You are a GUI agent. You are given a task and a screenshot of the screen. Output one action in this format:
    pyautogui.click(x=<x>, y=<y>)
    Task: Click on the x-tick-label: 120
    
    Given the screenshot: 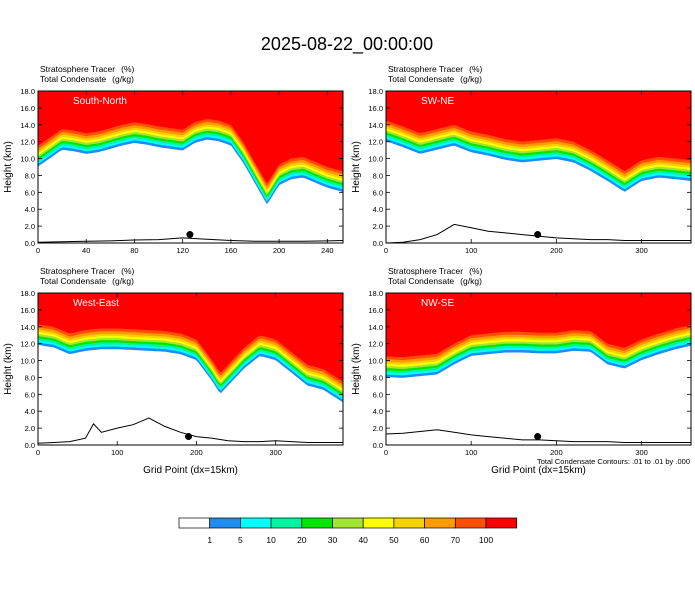 What is the action you would take?
    pyautogui.click(x=182, y=250)
    